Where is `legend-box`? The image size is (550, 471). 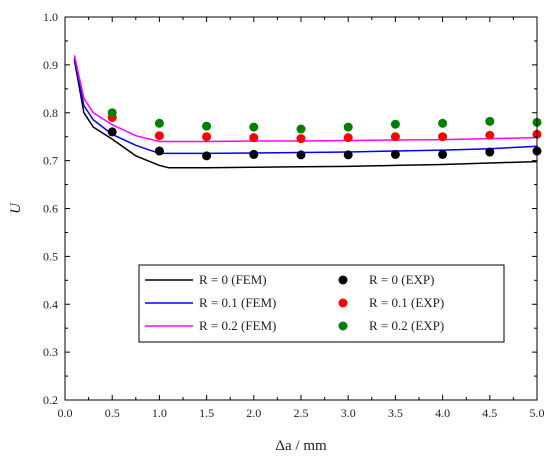
legend-box is located at coordinates (321, 303).